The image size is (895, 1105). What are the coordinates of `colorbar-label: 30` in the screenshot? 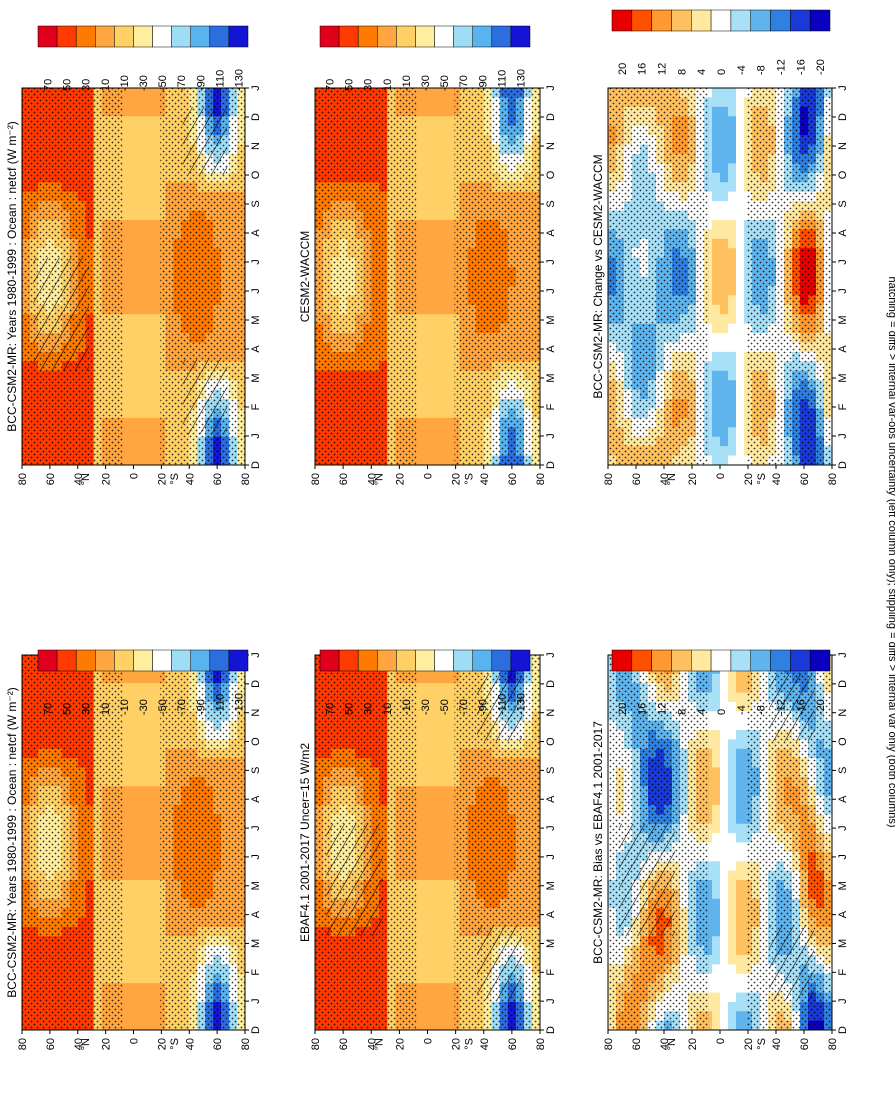 It's located at (369, 709).